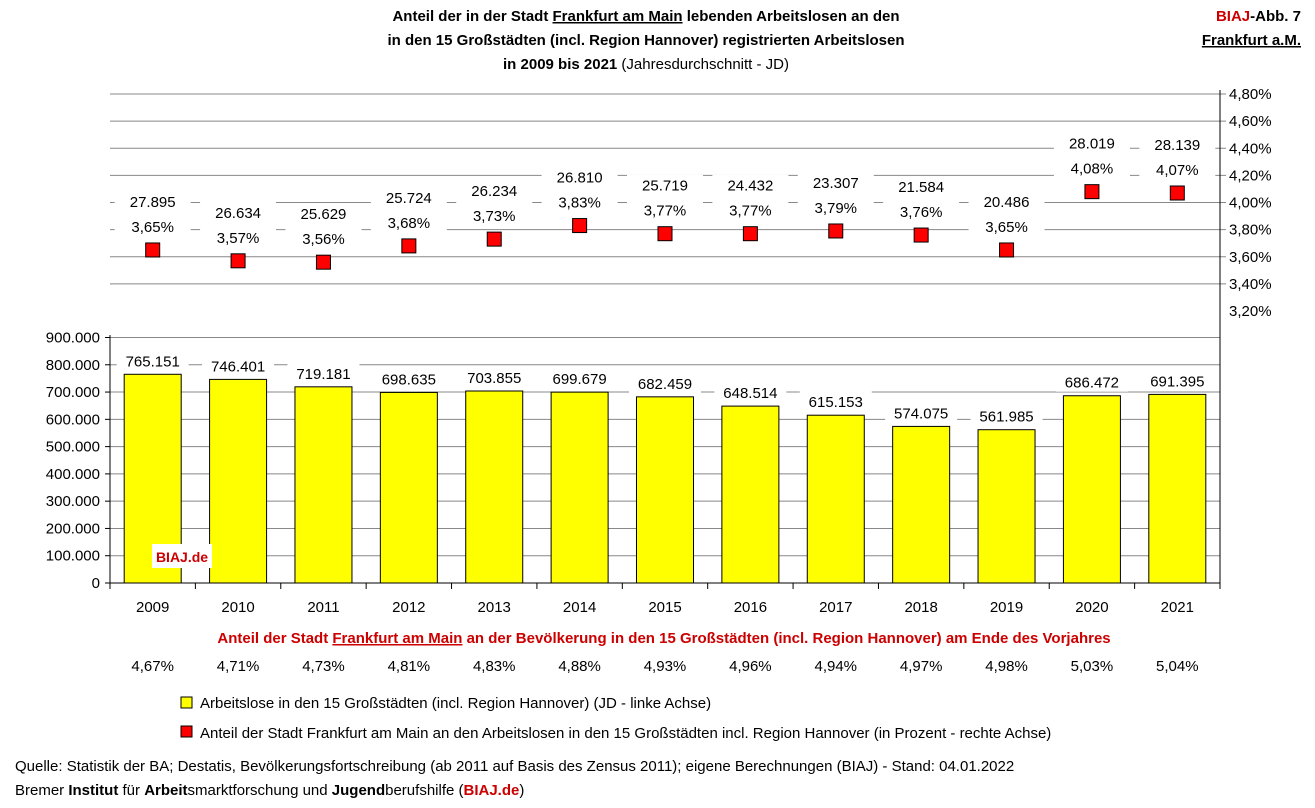  Describe the element at coordinates (73, 474) in the screenshot. I see `left-tick-label: 400.000` at that location.